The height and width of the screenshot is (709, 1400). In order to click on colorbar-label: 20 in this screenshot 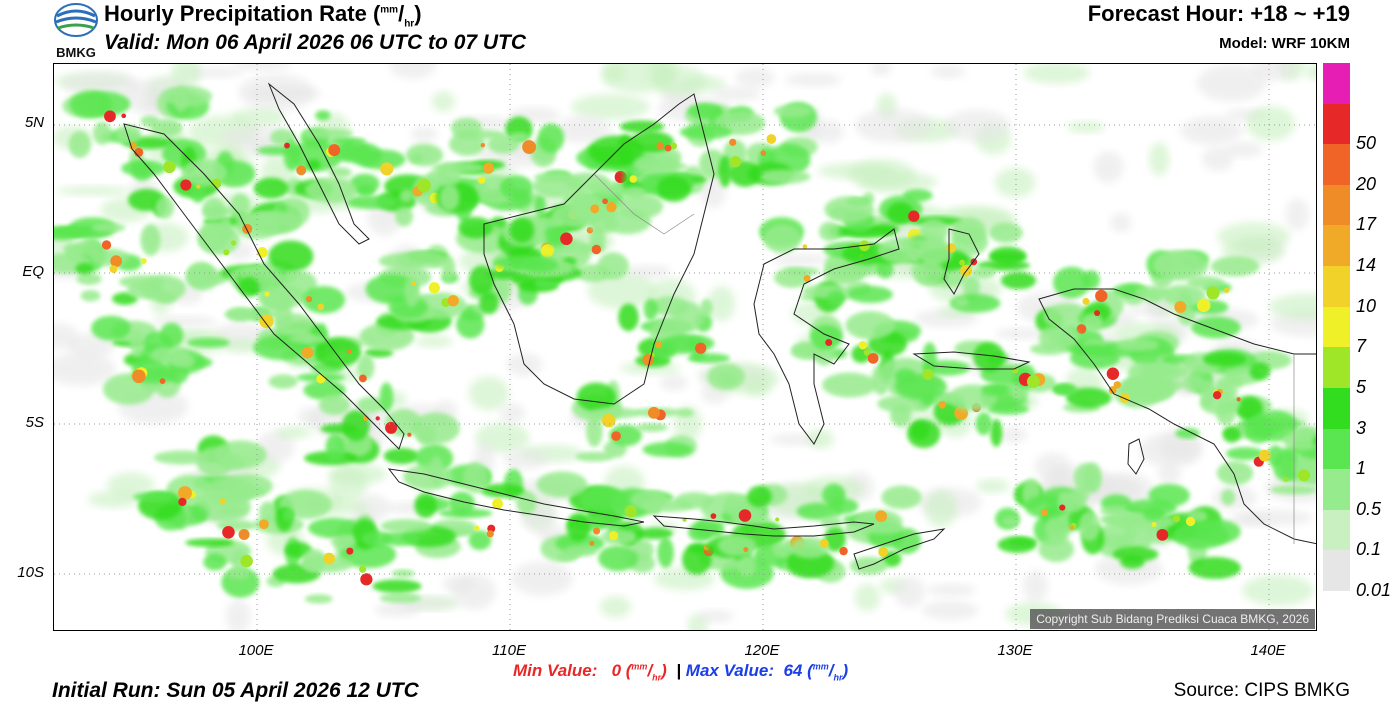, I will do `click(1366, 183)`.